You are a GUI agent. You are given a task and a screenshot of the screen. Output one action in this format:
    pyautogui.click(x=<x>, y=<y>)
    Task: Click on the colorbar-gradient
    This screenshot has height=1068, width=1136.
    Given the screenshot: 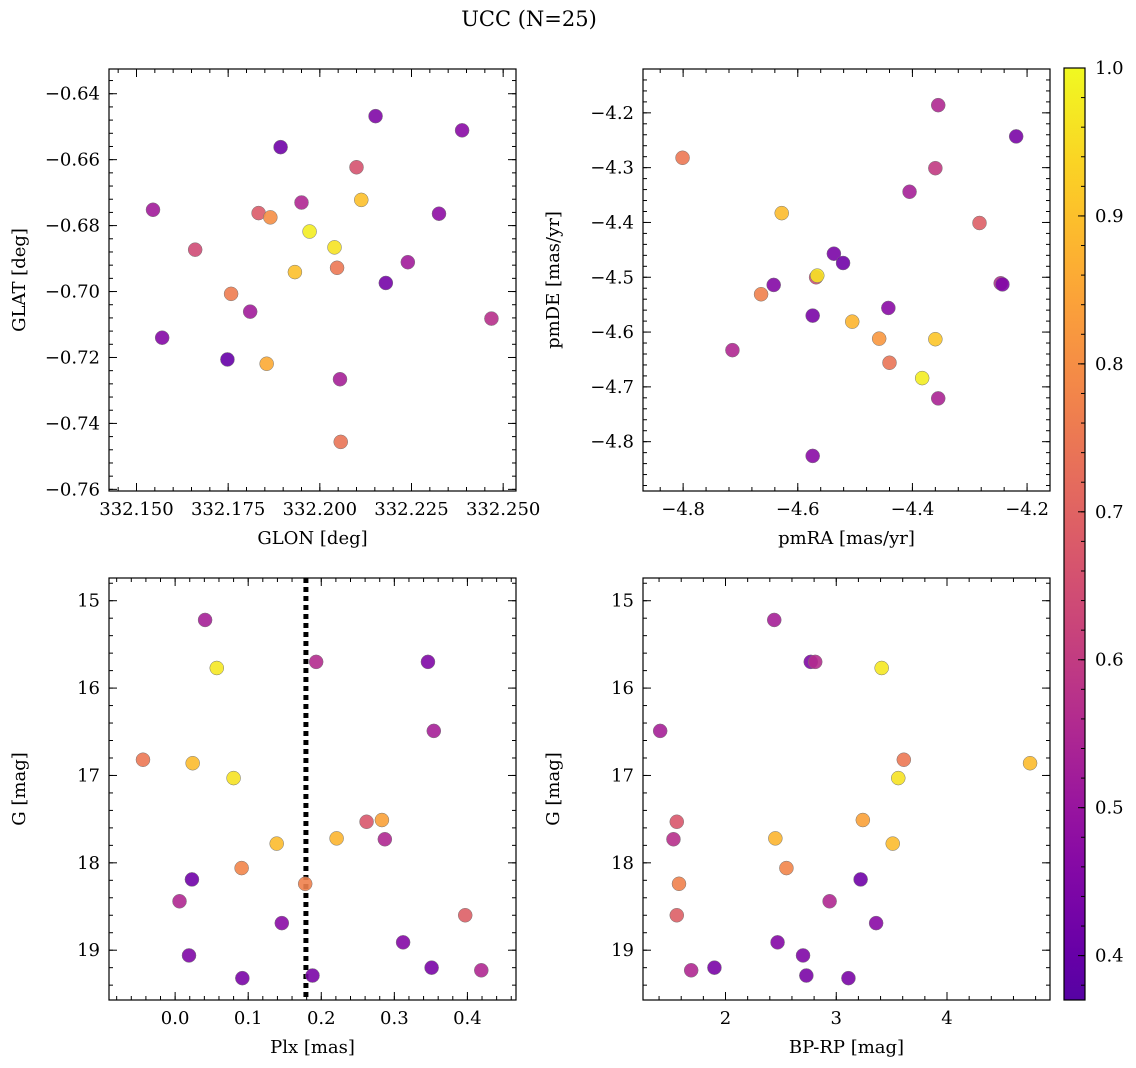 What is the action you would take?
    pyautogui.click(x=1074, y=534)
    